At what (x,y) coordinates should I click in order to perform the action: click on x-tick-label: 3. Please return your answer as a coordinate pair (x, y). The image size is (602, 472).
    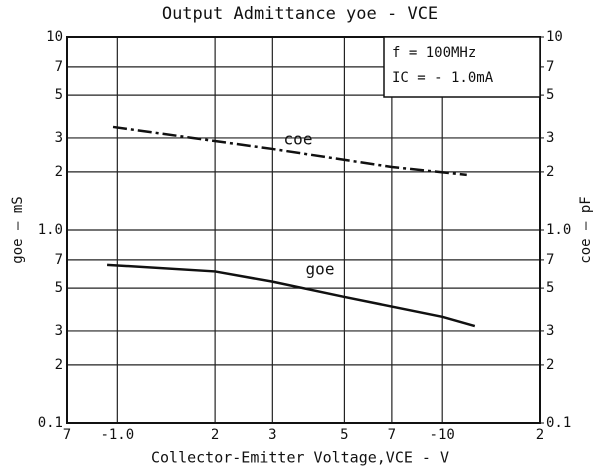
    Looking at the image, I should click on (272, 435).